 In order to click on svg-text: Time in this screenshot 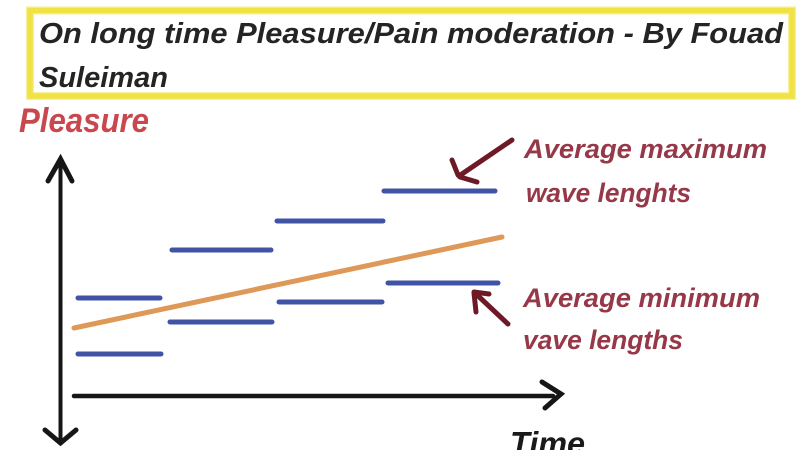, I will do `click(547, 437)`.